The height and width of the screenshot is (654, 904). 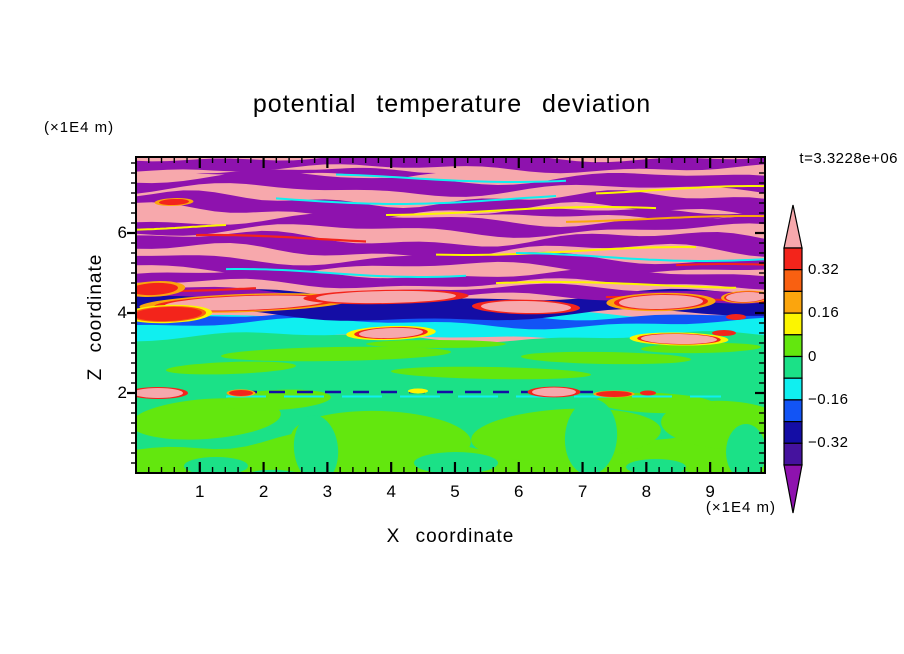 What do you see at coordinates (824, 313) in the screenshot?
I see `colorbar-tick-label: 0.16` at bounding box center [824, 313].